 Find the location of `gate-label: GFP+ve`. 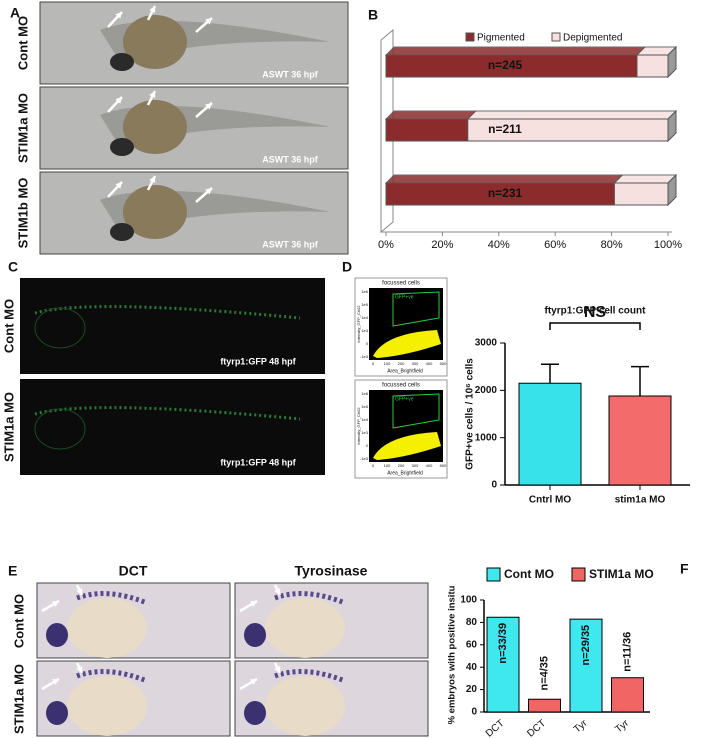

gate-label: GFP+ve is located at coordinates (404, 399).